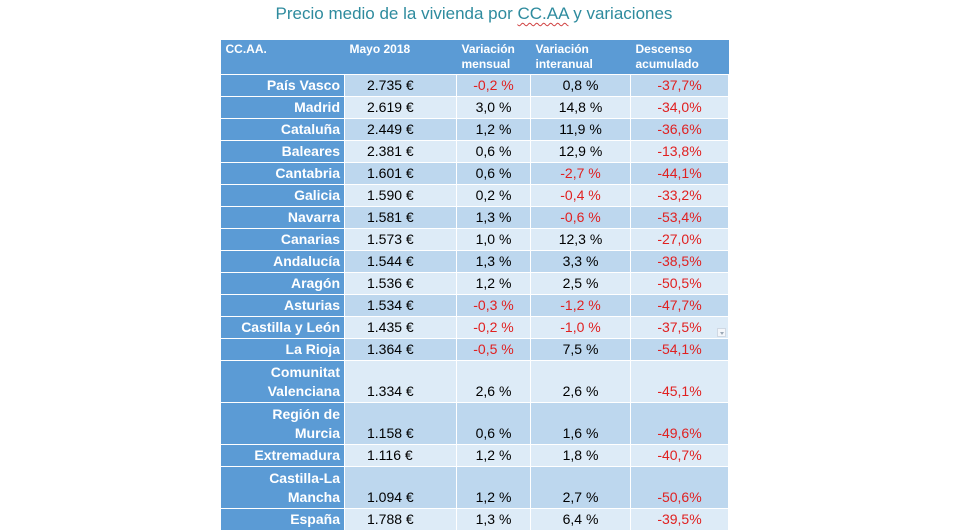  Describe the element at coordinates (679, 327) in the screenshot. I see `cell-accum: -37,5%` at that location.